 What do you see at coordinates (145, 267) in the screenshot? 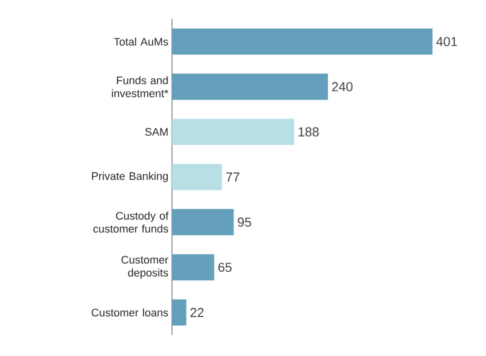
I see `y-tick-label: Customer deposits` at bounding box center [145, 267].